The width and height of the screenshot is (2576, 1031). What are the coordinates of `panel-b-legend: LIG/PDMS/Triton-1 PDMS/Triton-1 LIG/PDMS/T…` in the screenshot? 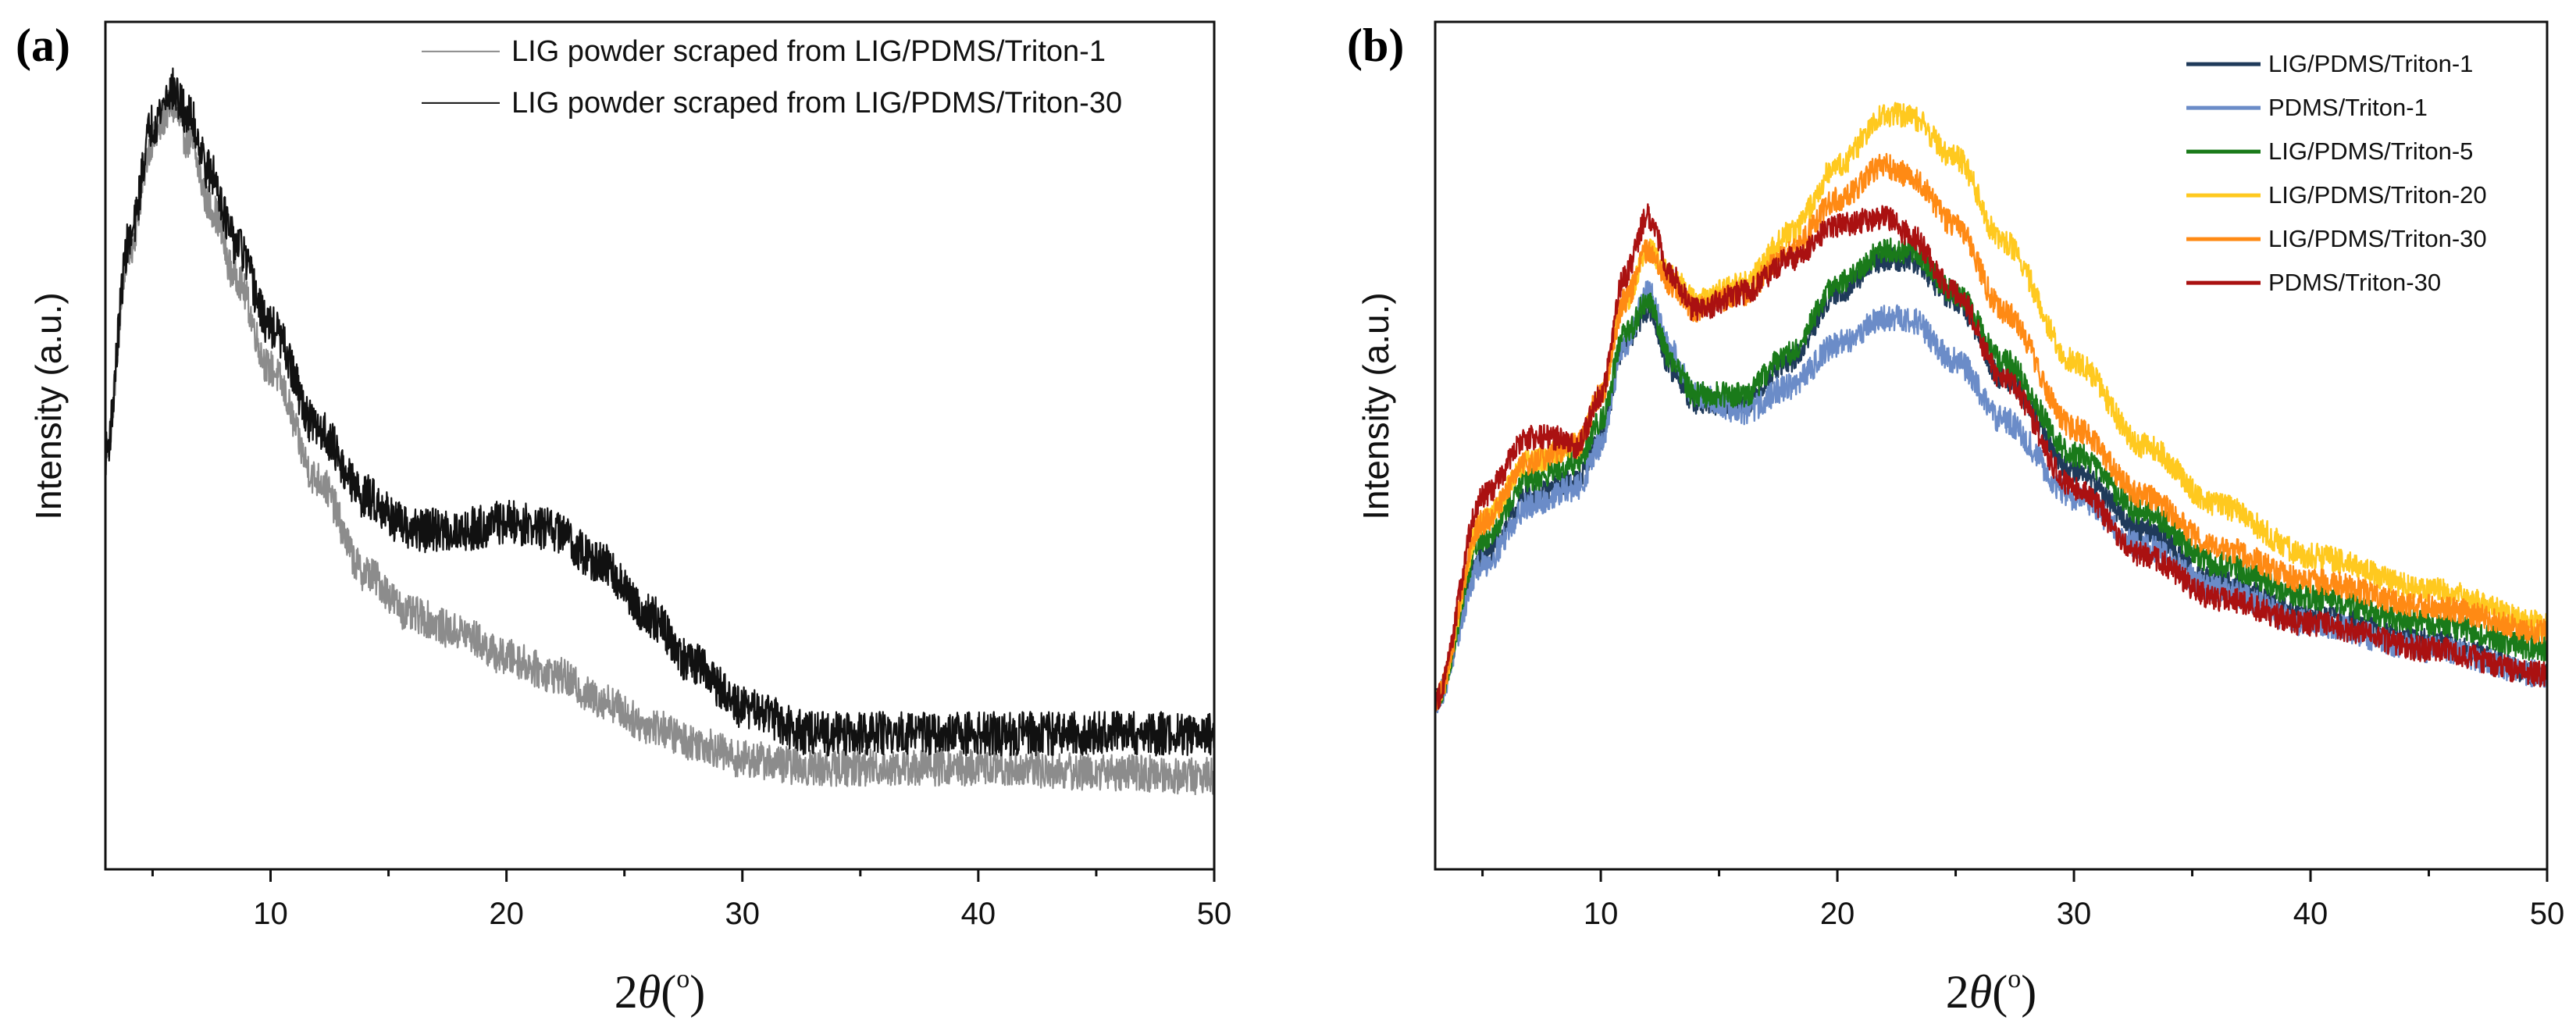 It's located at (2336, 173).